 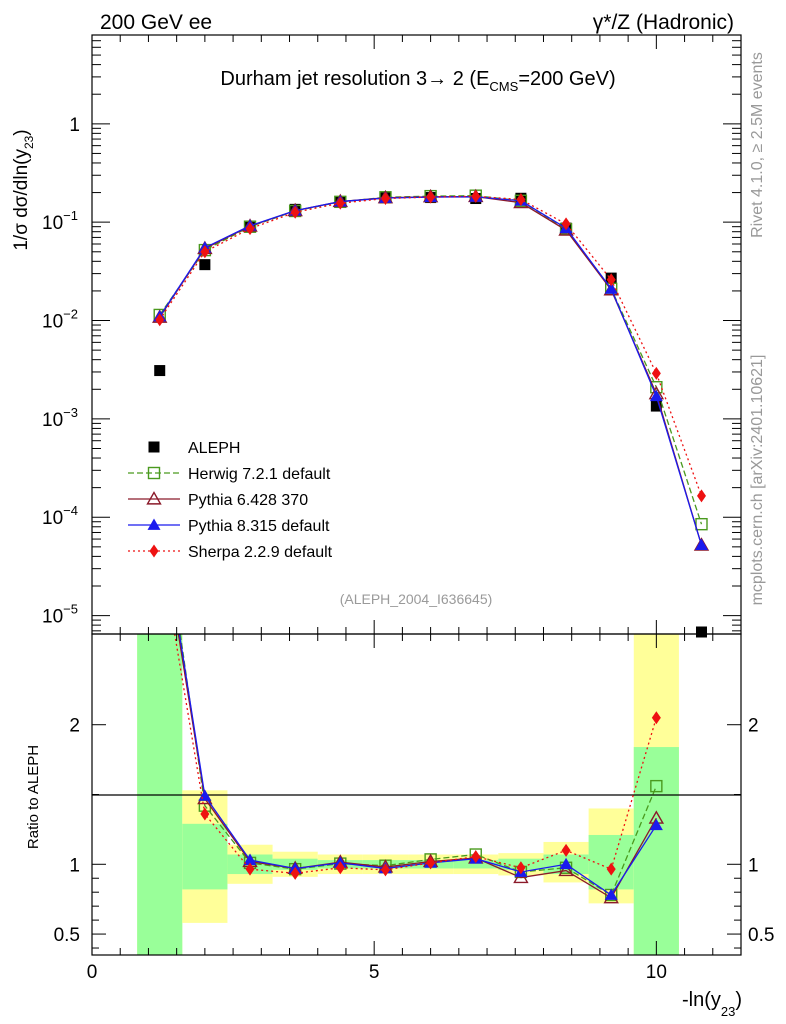 I want to click on y-tick-label: 10⁻², so click(x=60, y=320).